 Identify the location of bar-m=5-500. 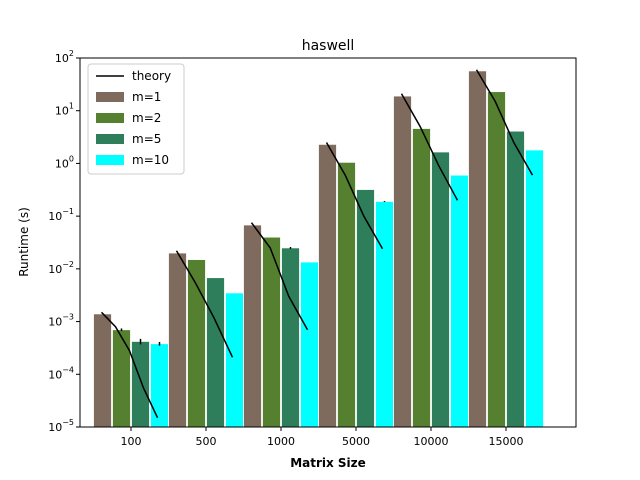
(215, 352).